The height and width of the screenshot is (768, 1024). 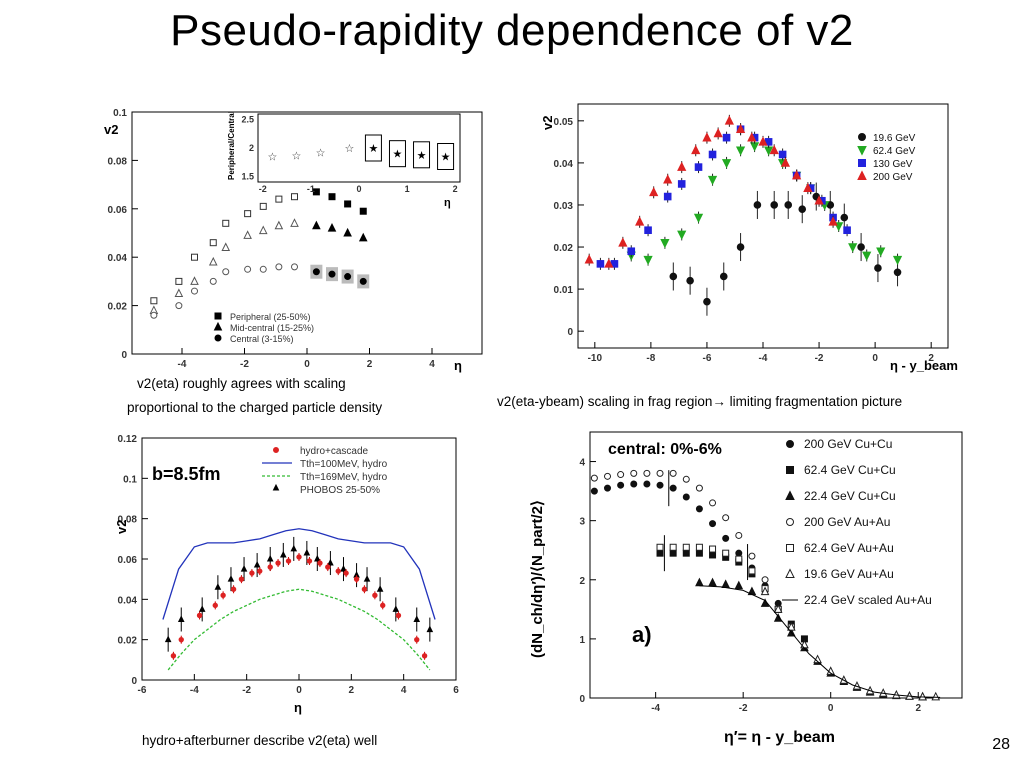 I want to click on x-tick-label: -4, so click(x=194, y=690).